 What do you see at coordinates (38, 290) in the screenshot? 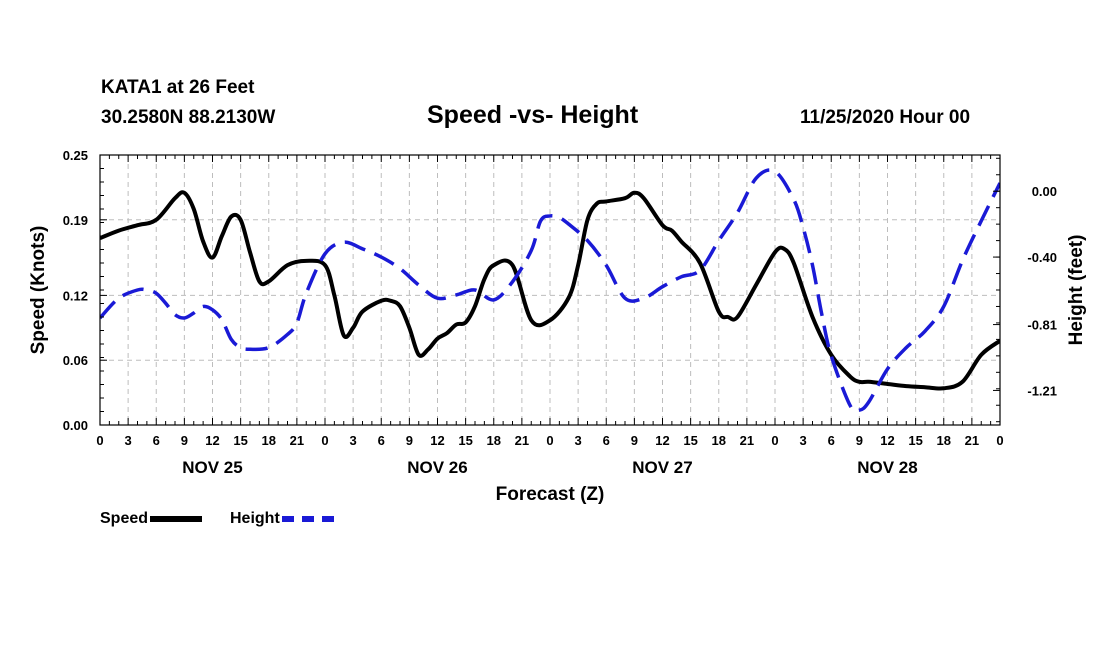
I see `y-axis-title: Speed (Knots)` at bounding box center [38, 290].